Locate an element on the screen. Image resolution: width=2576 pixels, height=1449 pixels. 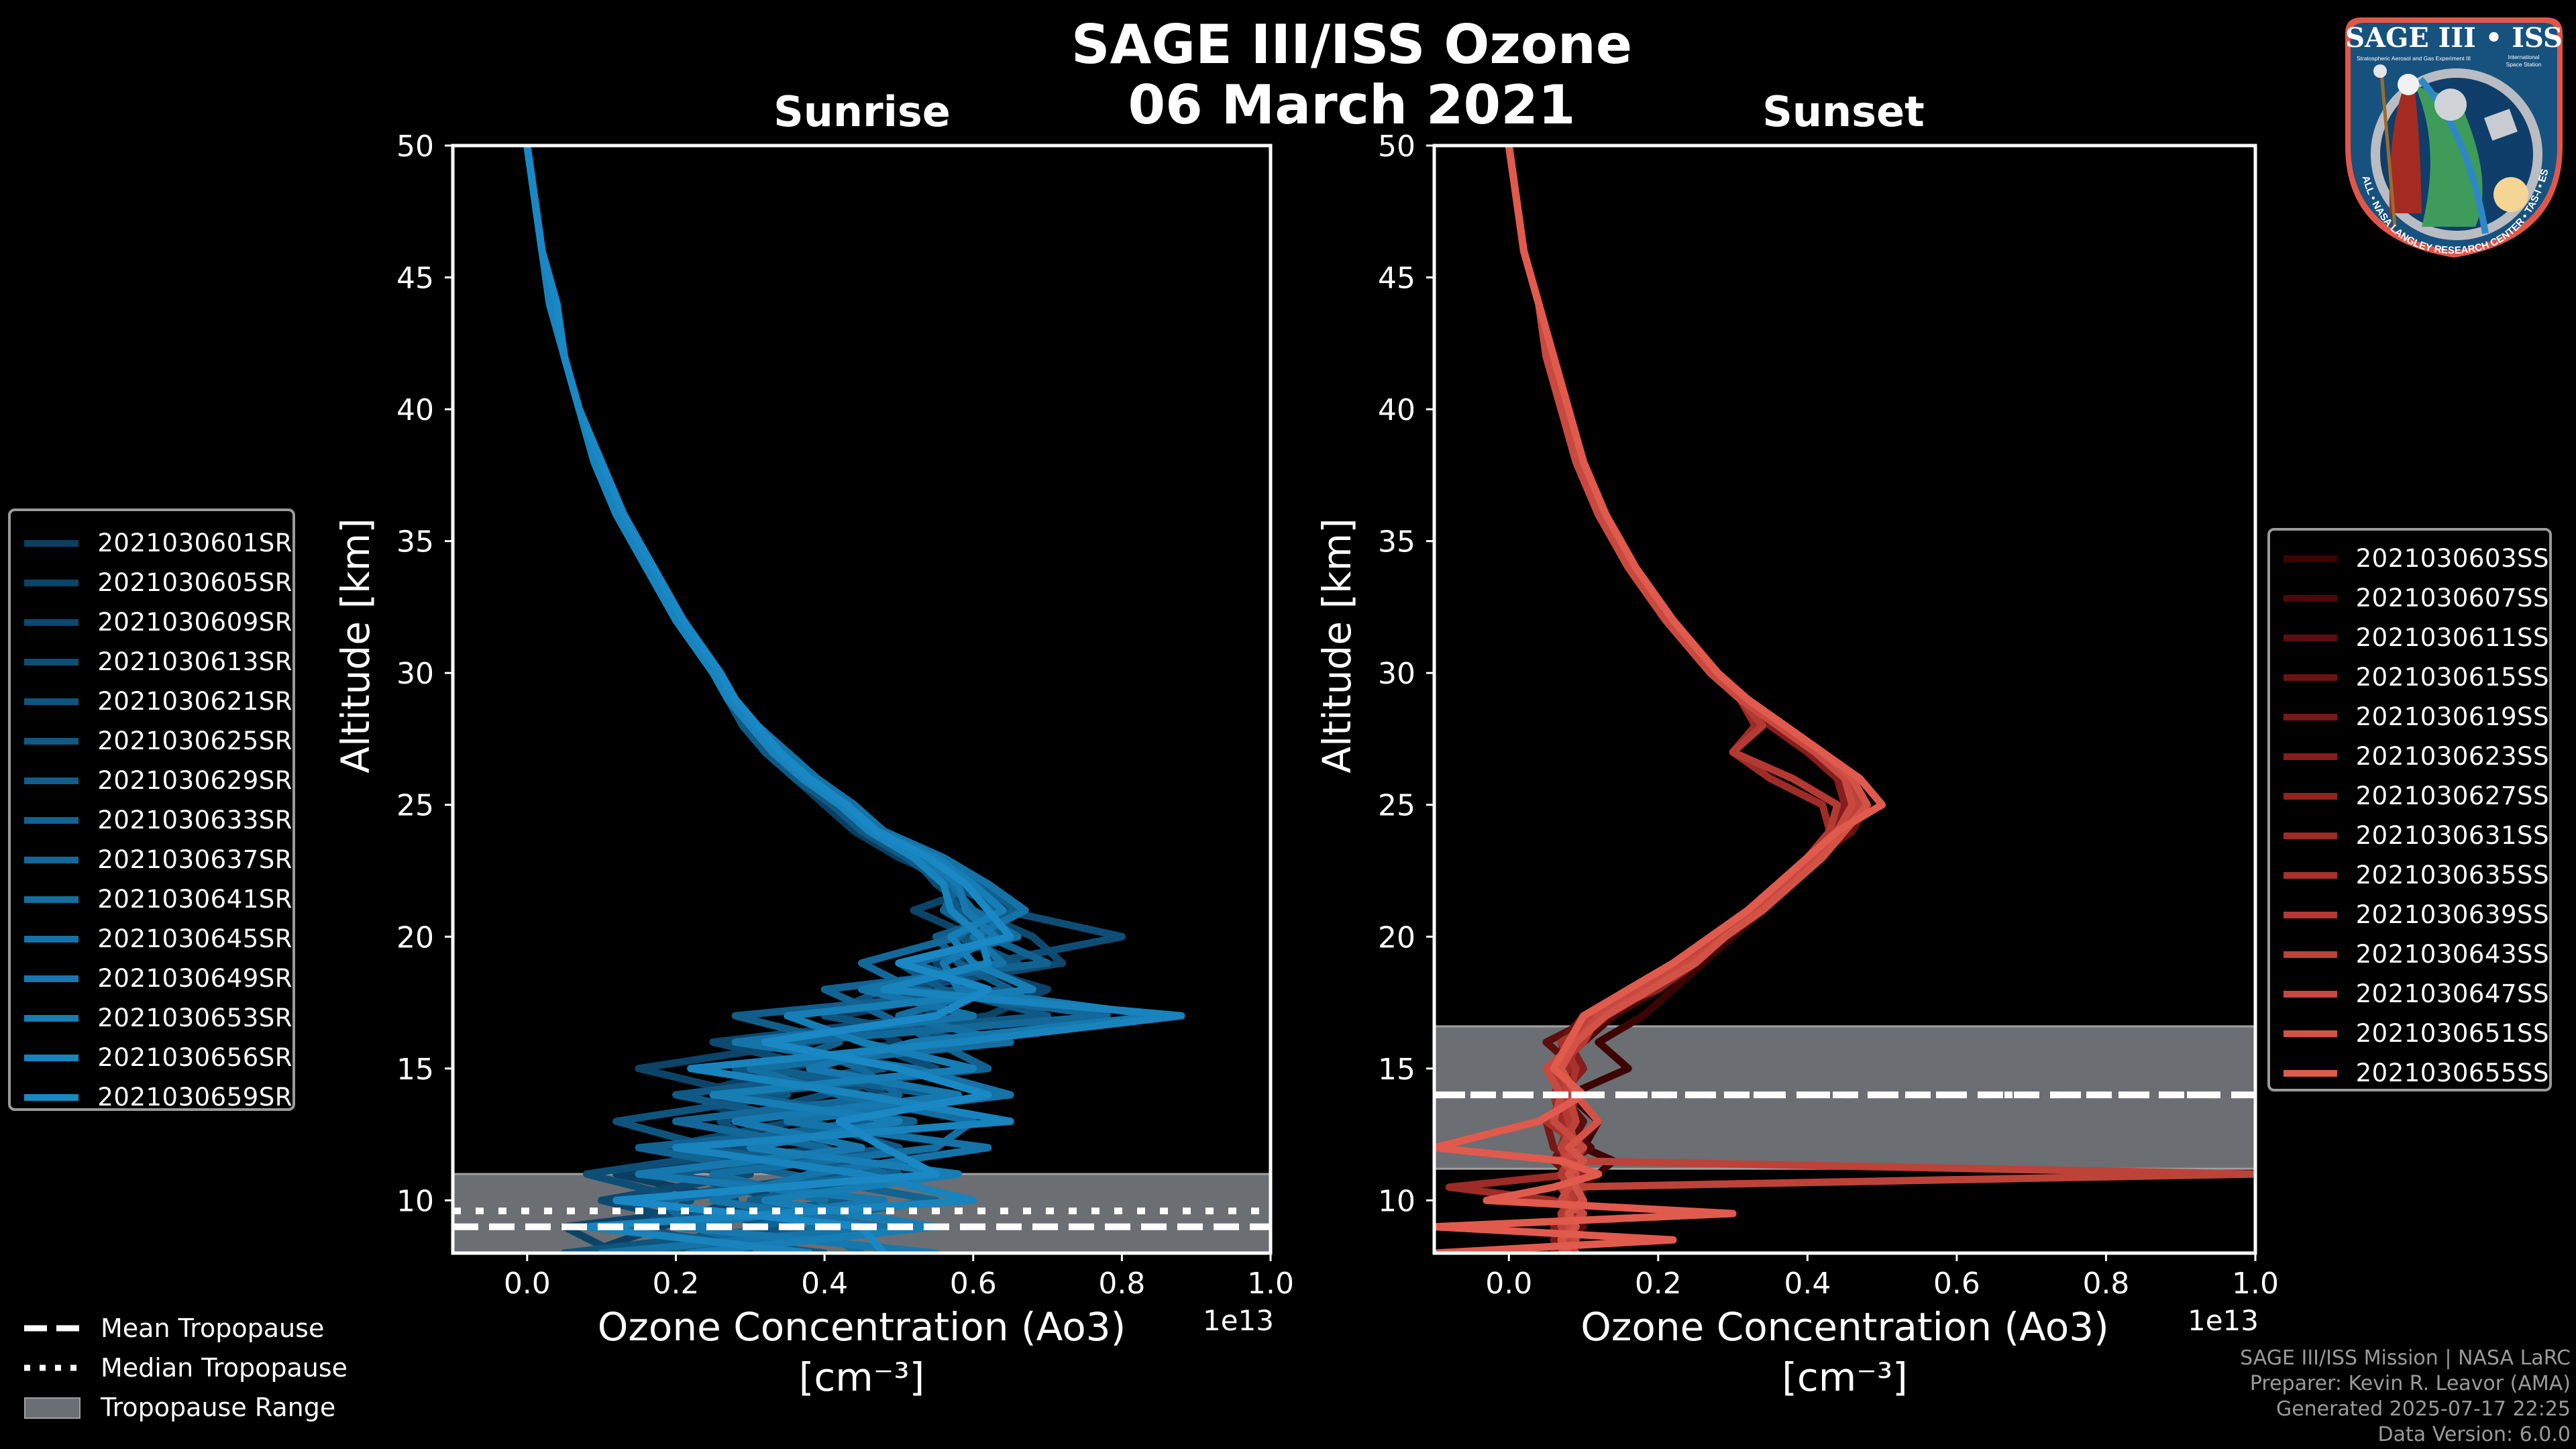
legend-label: 2021030613SR is located at coordinates (194, 661).